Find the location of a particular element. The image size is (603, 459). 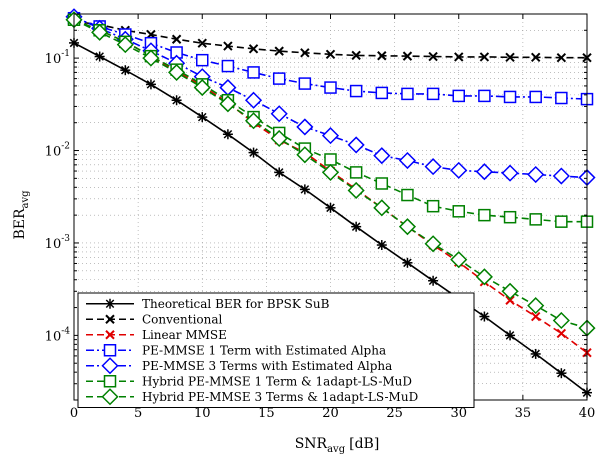

x-tick-label: 15 is located at coordinates (266, 413).